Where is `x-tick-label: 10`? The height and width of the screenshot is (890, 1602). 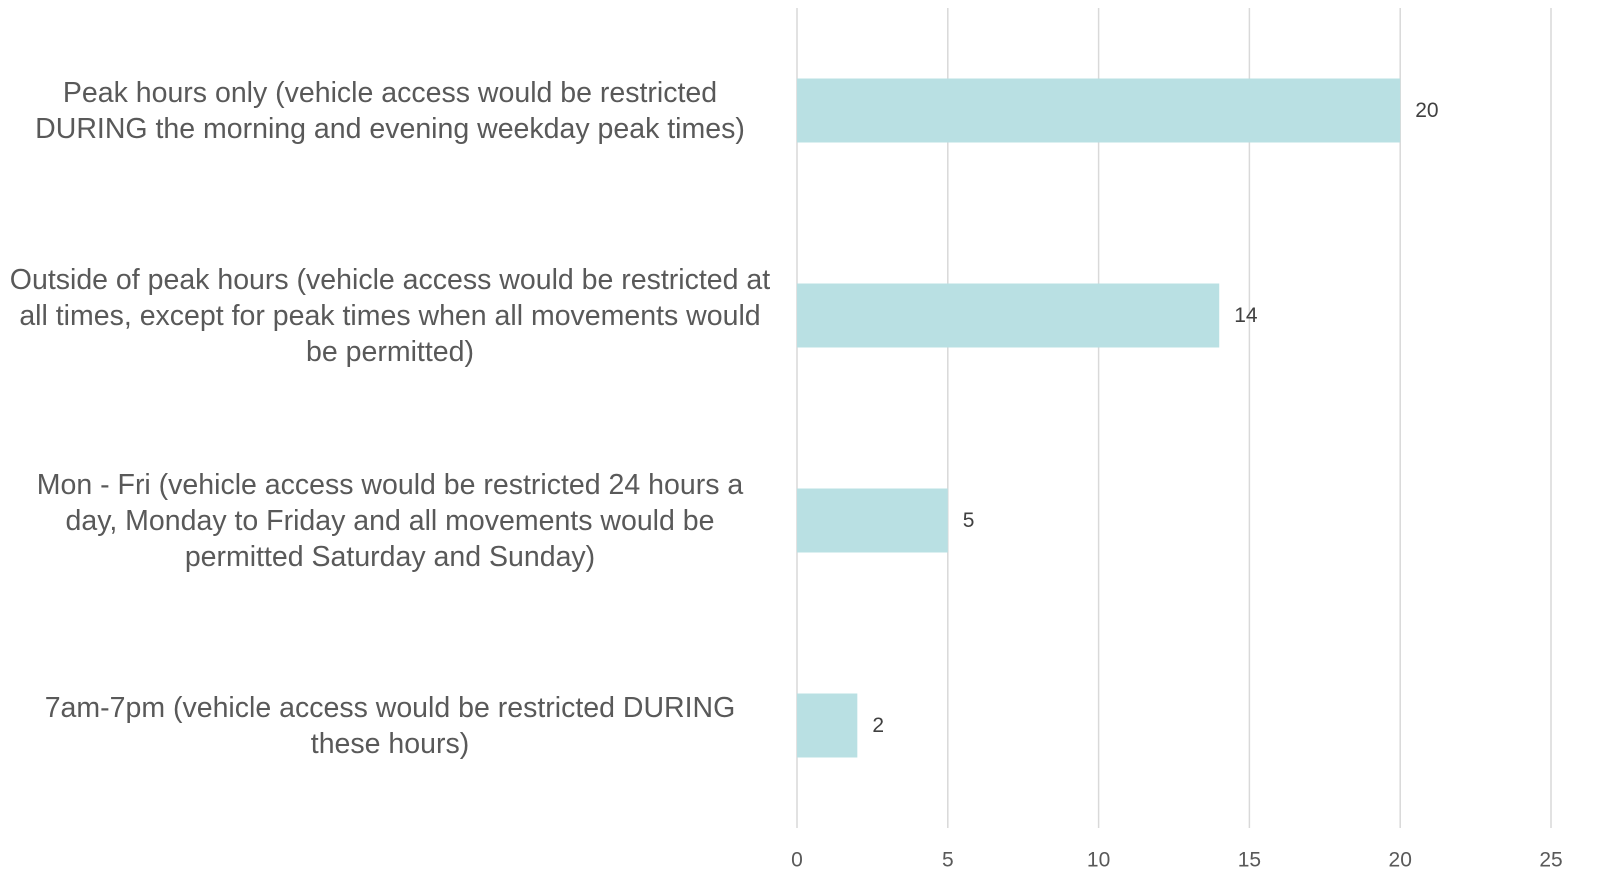 x-tick-label: 10 is located at coordinates (1098, 860).